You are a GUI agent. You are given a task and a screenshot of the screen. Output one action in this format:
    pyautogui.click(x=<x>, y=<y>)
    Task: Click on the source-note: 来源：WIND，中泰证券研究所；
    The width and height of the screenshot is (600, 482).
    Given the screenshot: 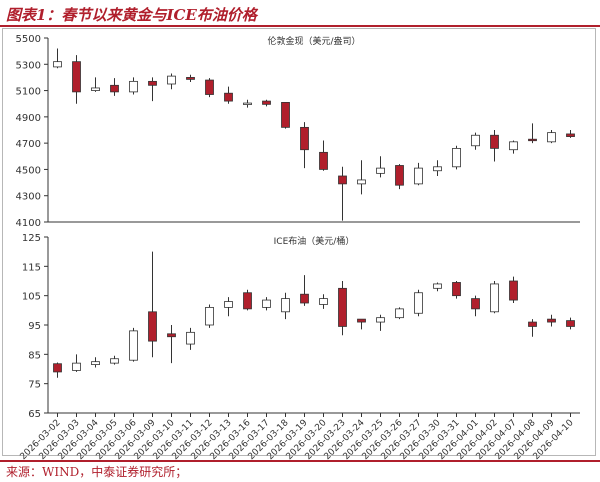 What is the action you would take?
    pyautogui.click(x=97, y=472)
    